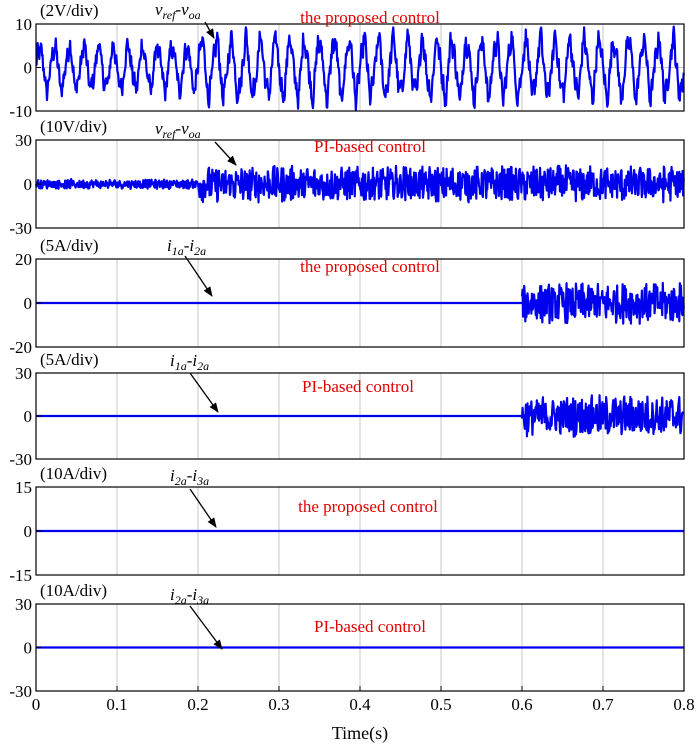 Image resolution: width=699 pixels, height=744 pixels. I want to click on y-tick-label: -20, so click(20, 347).